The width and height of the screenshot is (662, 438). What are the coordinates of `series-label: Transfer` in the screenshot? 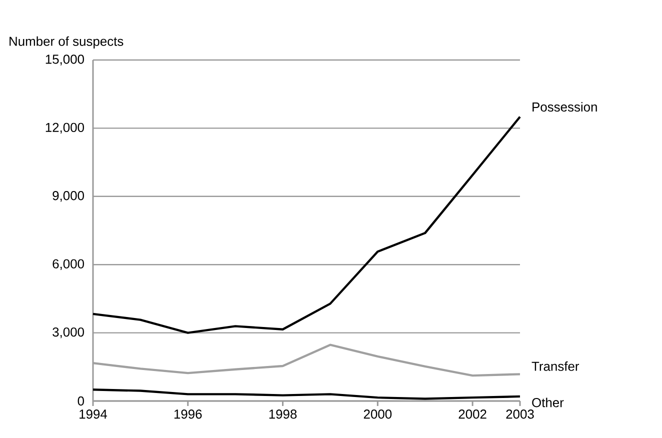 It's located at (556, 366).